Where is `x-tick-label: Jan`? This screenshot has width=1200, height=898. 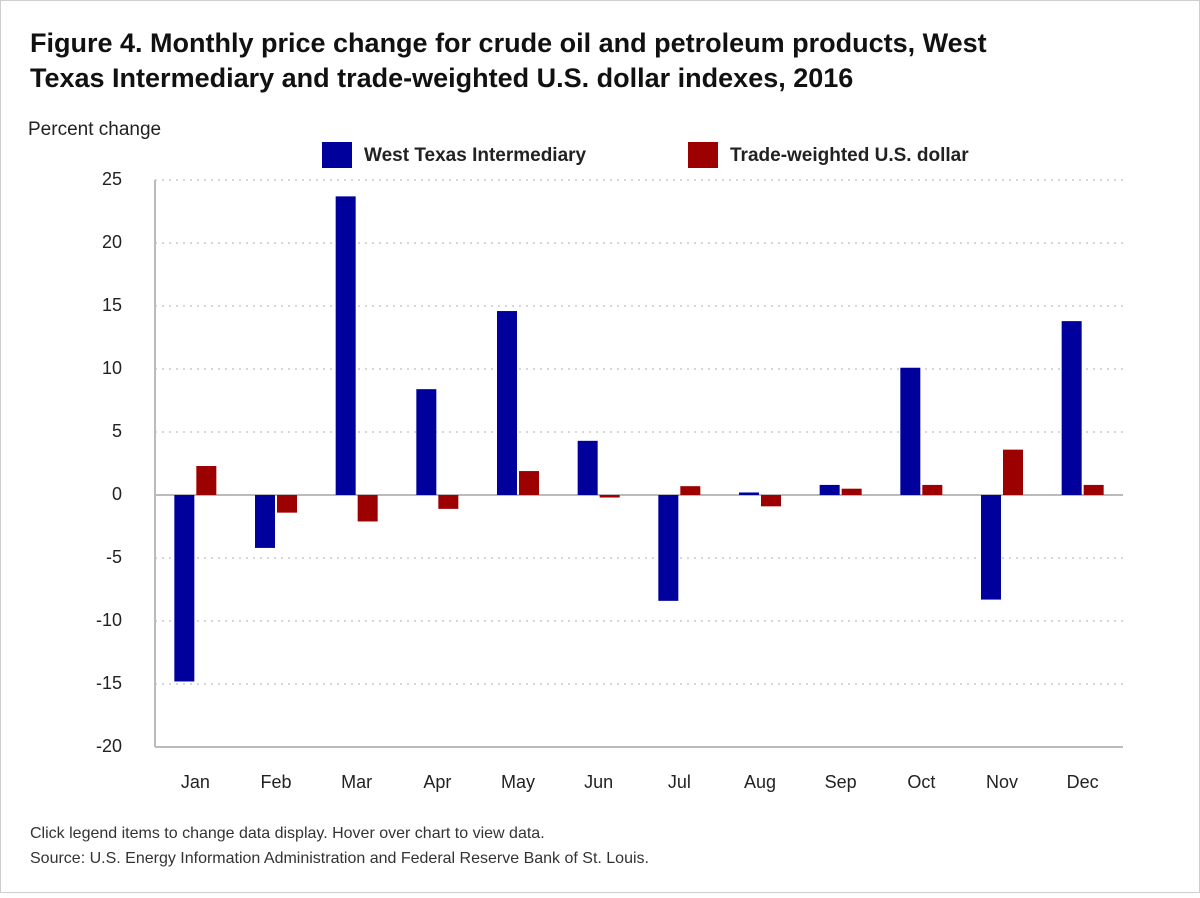
x-tick-label: Jan is located at coordinates (195, 782).